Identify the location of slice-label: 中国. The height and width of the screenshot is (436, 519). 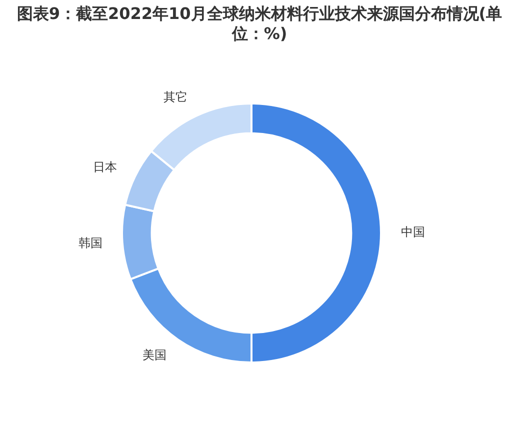
(413, 232).